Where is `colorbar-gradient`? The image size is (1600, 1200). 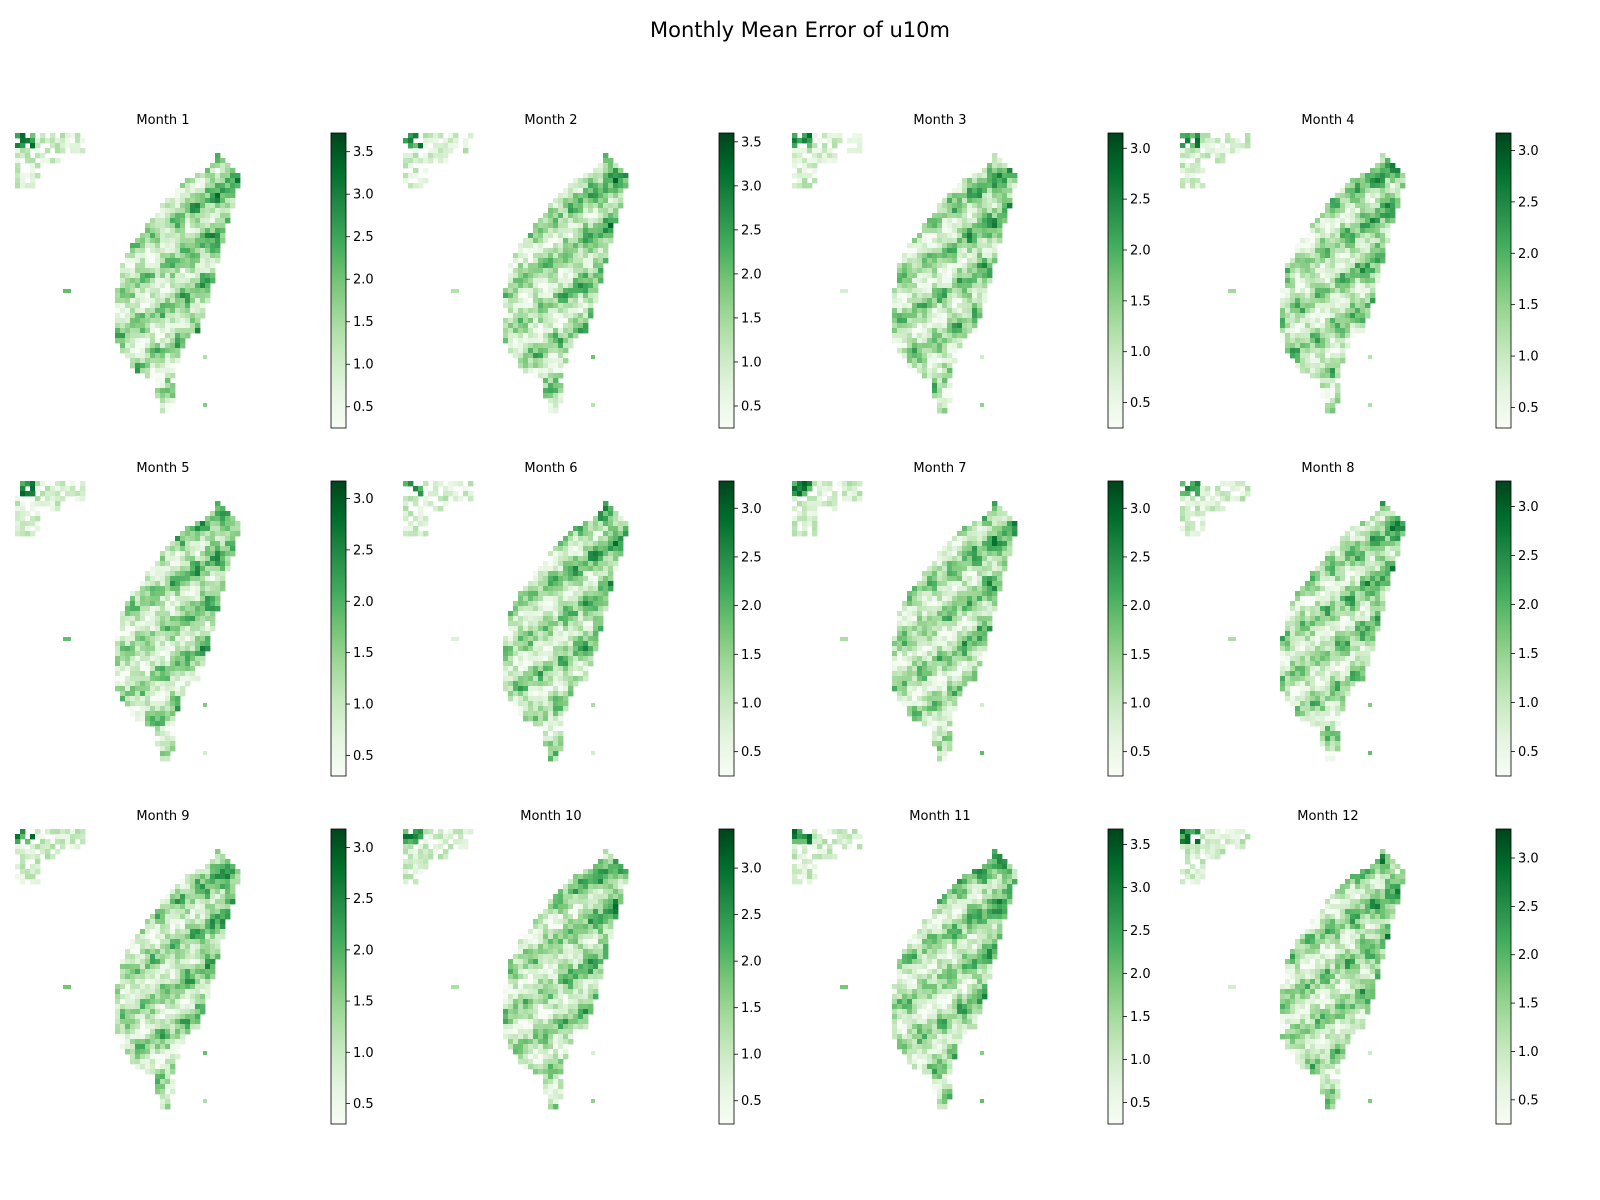
colorbar-gradient is located at coordinates (1115, 280).